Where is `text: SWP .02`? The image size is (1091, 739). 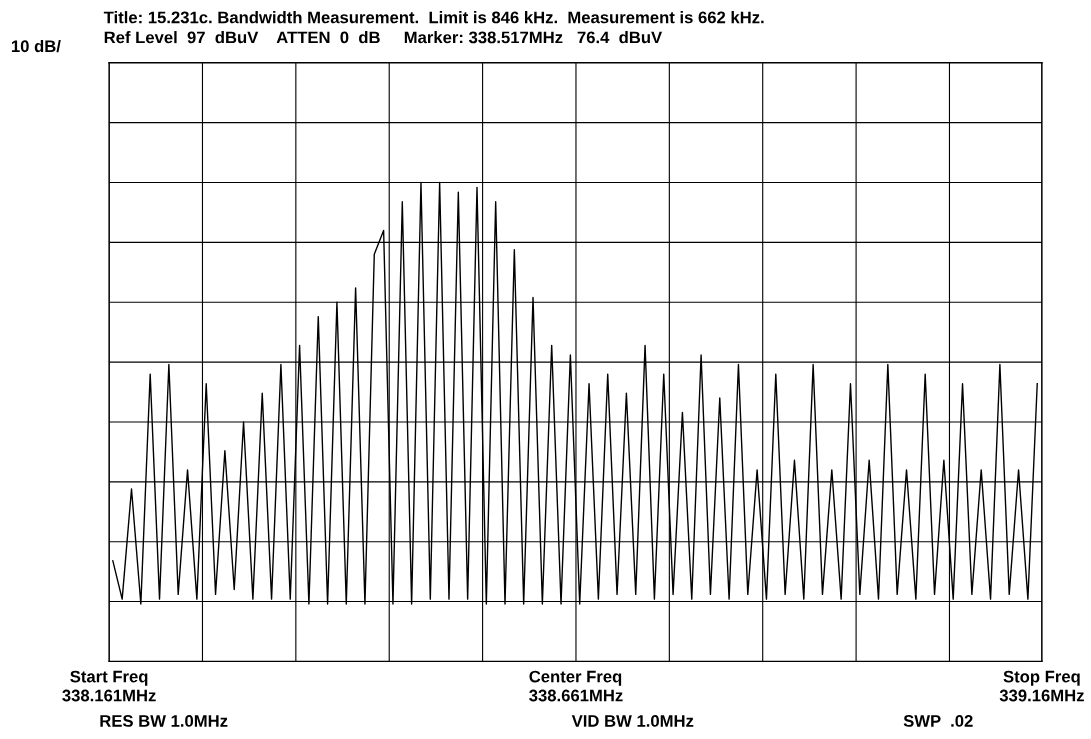 text: SWP .02 is located at coordinates (938, 721).